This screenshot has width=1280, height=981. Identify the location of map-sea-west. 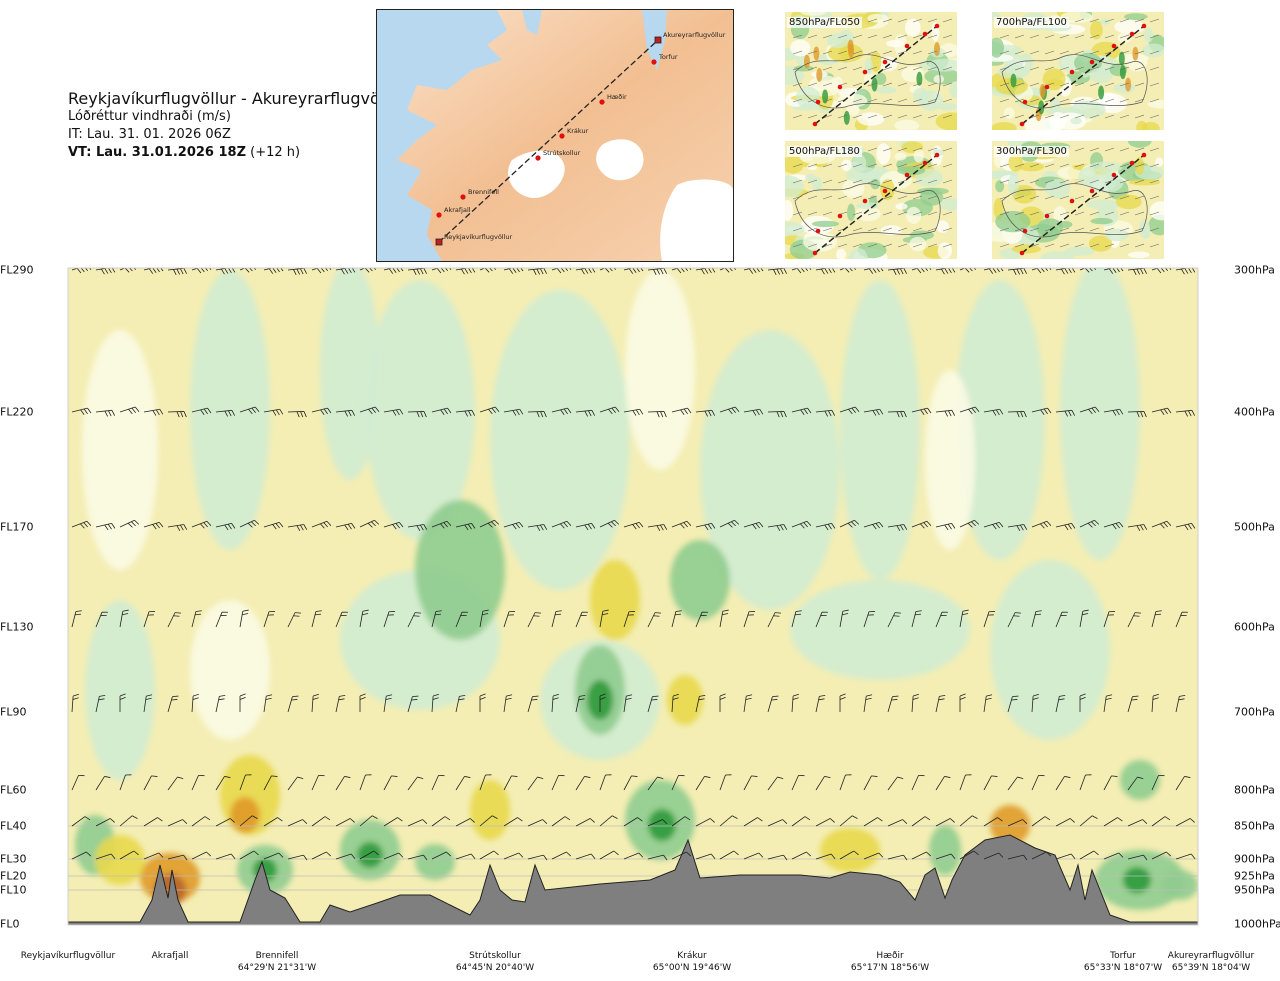
(442, 135).